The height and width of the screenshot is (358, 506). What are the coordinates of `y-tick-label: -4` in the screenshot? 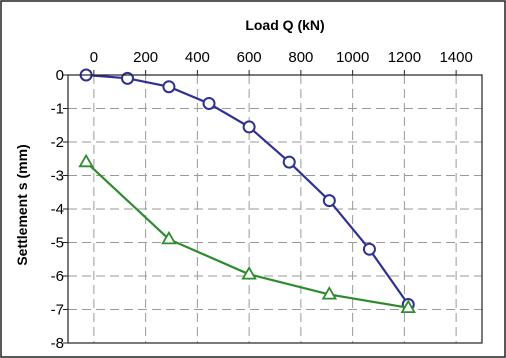 It's located at (57, 209).